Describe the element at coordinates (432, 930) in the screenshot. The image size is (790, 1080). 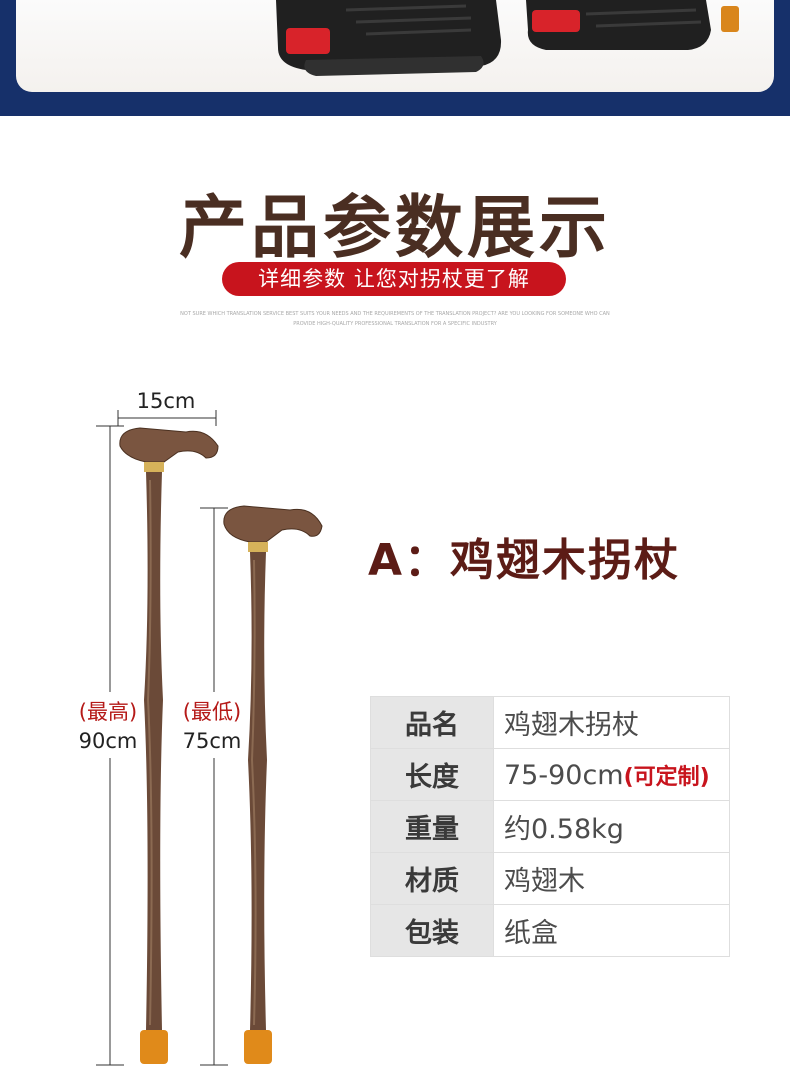
I see `spec-key: 包装` at that location.